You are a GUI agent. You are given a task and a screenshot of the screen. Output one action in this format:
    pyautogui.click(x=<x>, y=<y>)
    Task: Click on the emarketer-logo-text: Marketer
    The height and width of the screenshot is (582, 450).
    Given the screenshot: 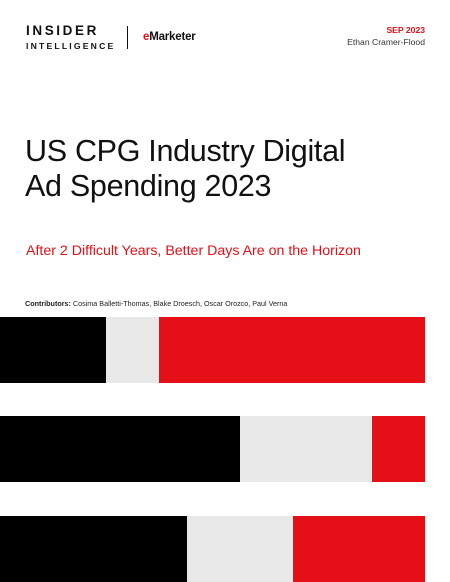 What is the action you would take?
    pyautogui.click(x=172, y=37)
    